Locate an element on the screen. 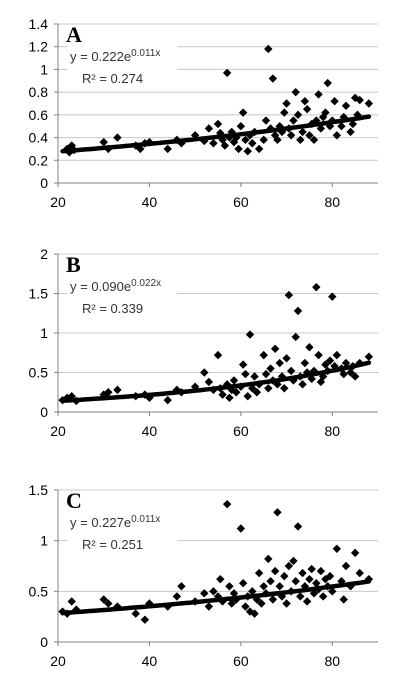 The image size is (401, 700). y-tick-label: 2 is located at coordinates (44, 254).